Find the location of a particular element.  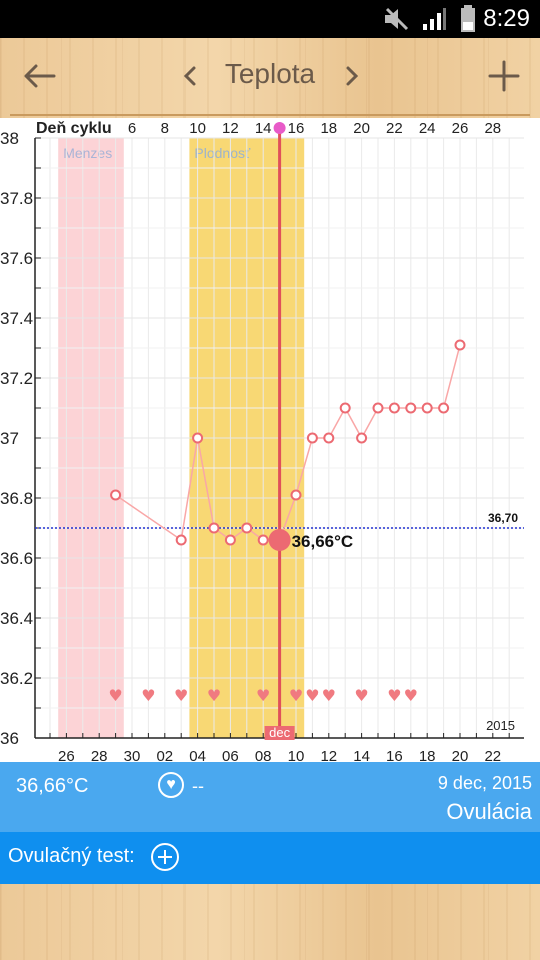

cycle-day-label: 10 is located at coordinates (197, 128).